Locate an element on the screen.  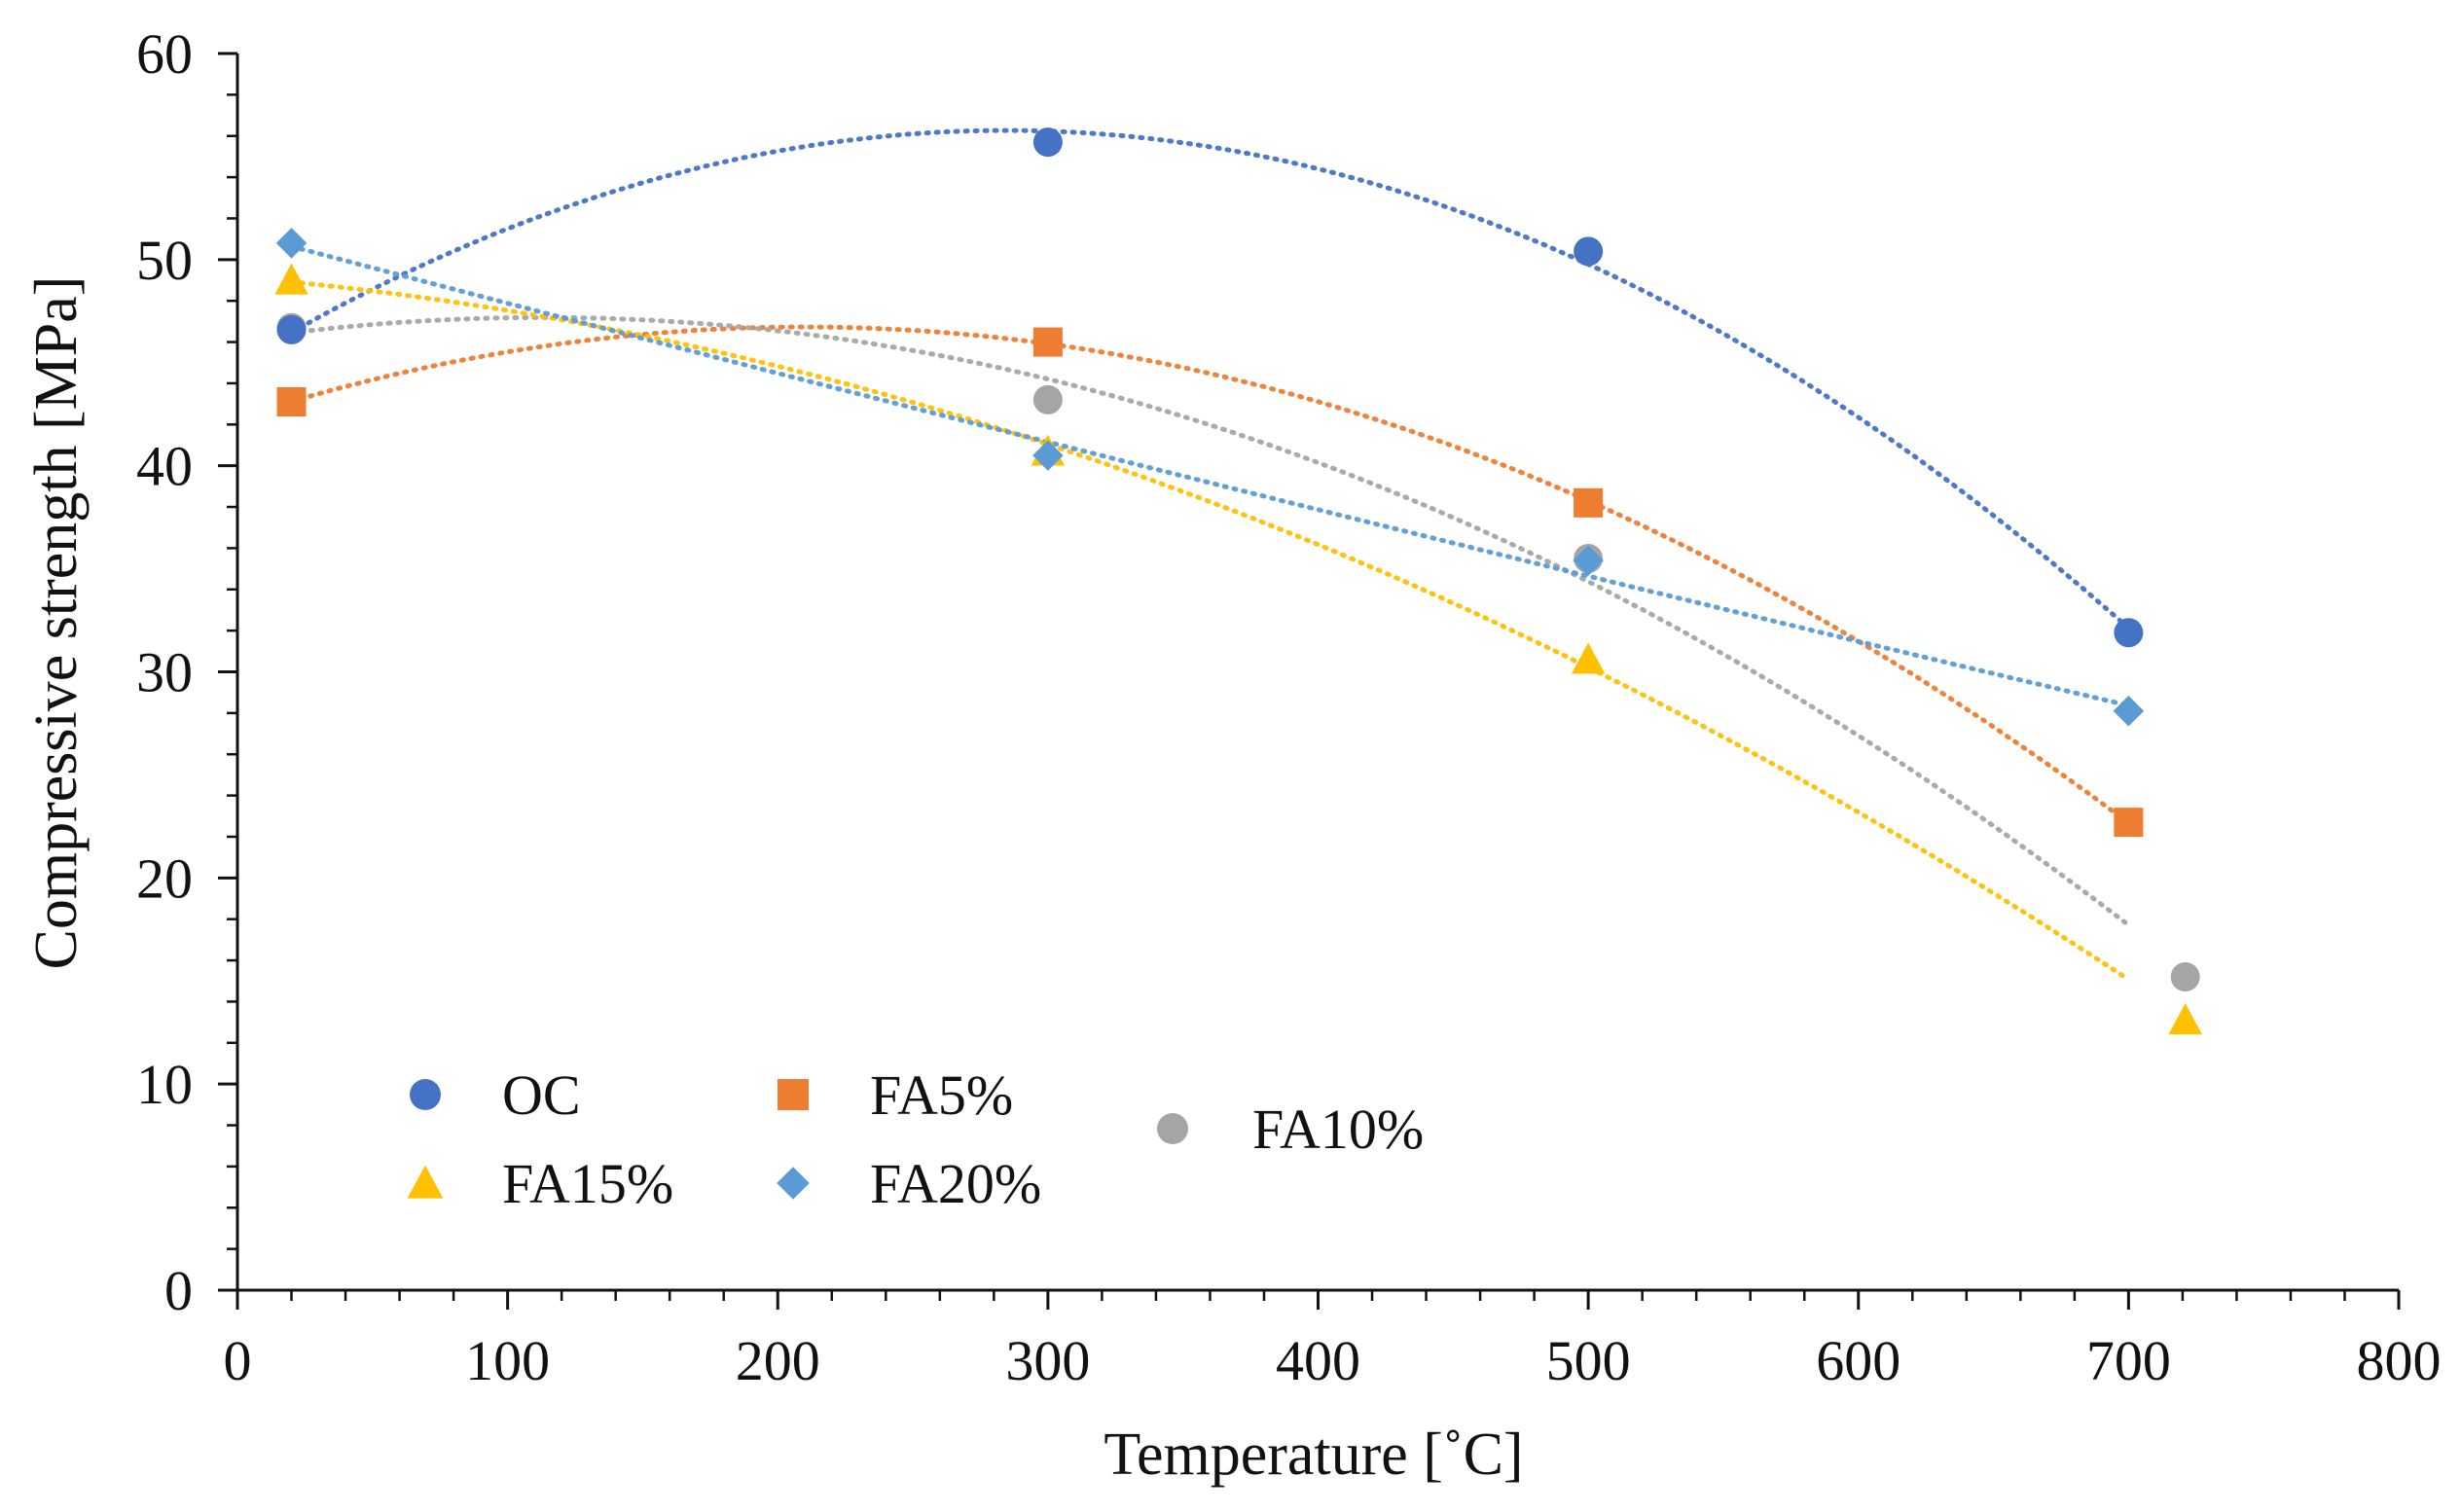
x-tick-label: 400 is located at coordinates (1318, 1360).